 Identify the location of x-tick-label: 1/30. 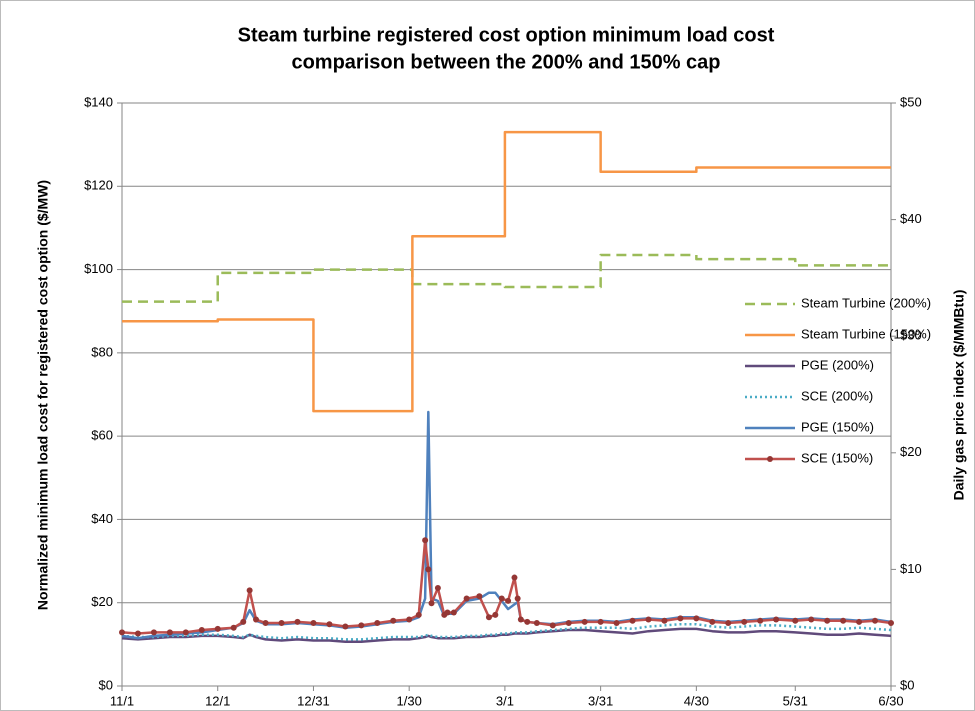
(409, 700).